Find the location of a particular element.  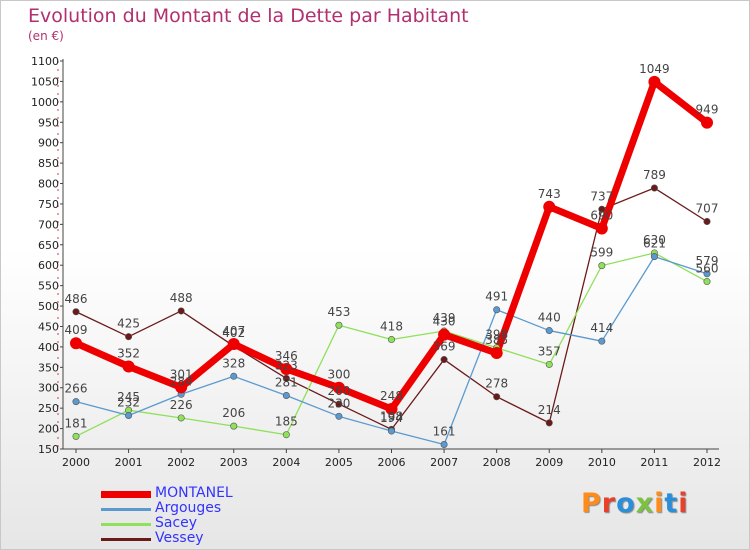

y-tick-label: 800 is located at coordinates (48, 184).